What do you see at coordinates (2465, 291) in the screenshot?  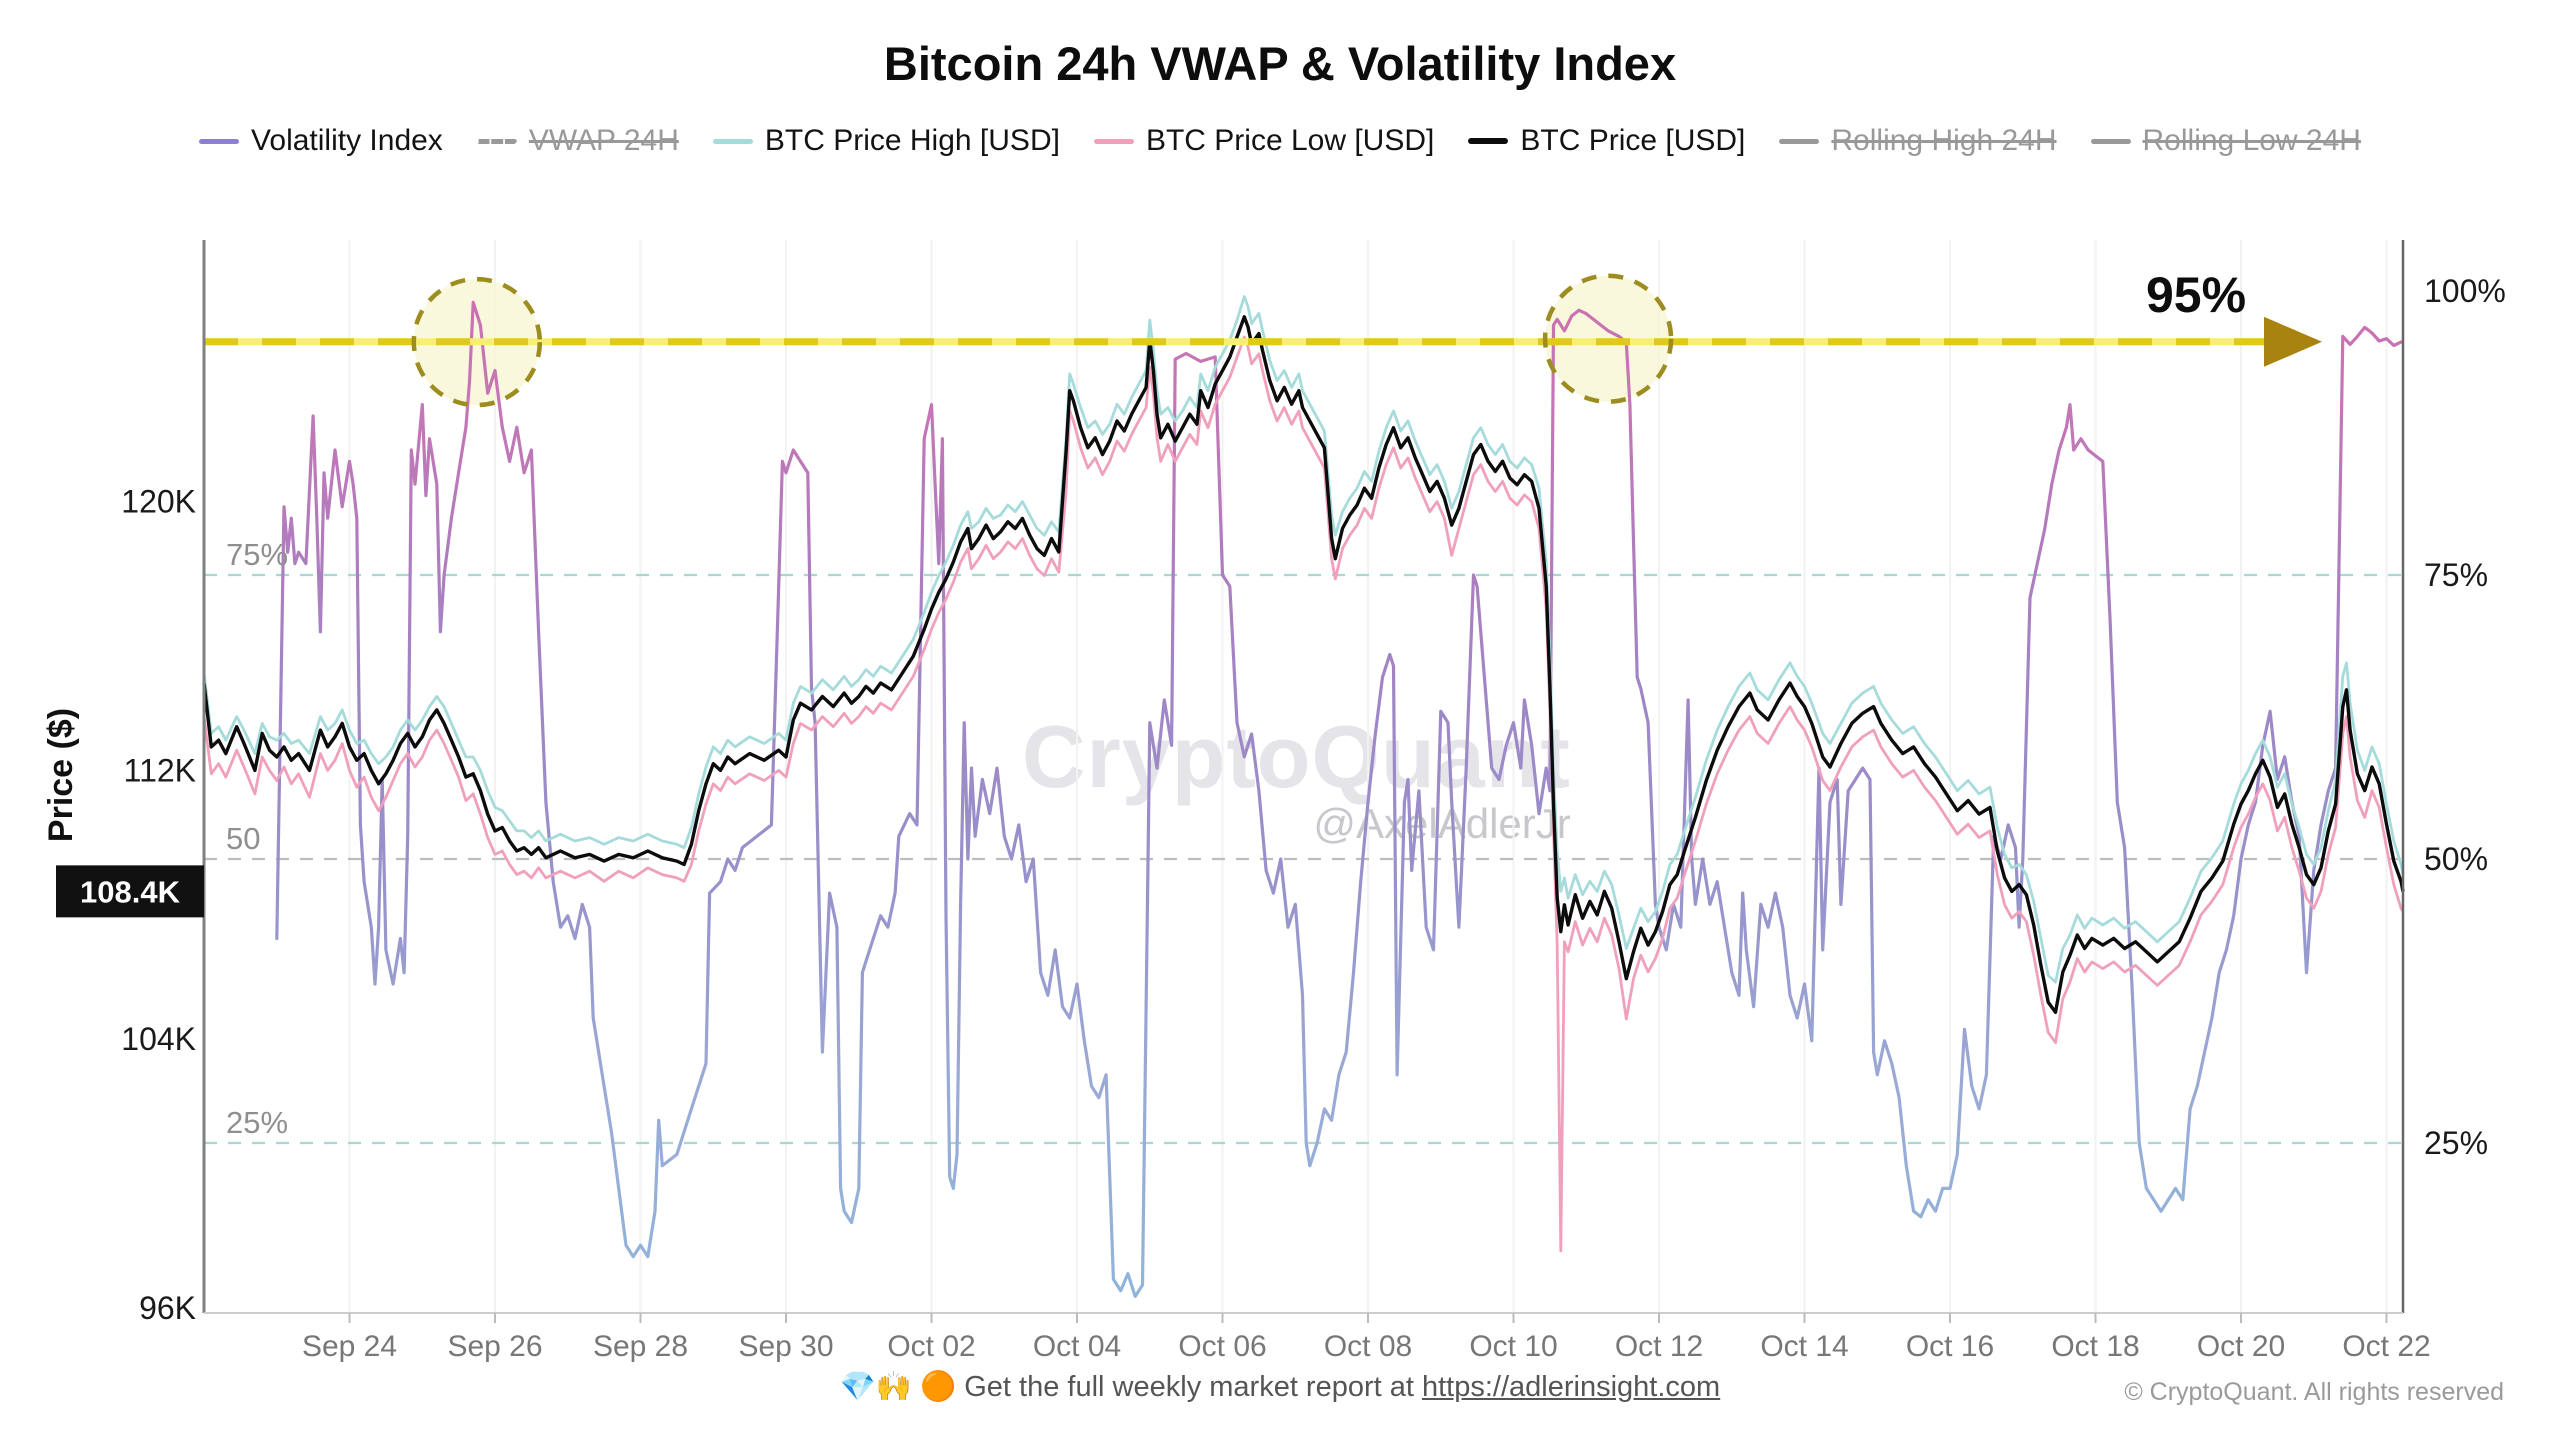 I see `percent-tick-label: 100%` at bounding box center [2465, 291].